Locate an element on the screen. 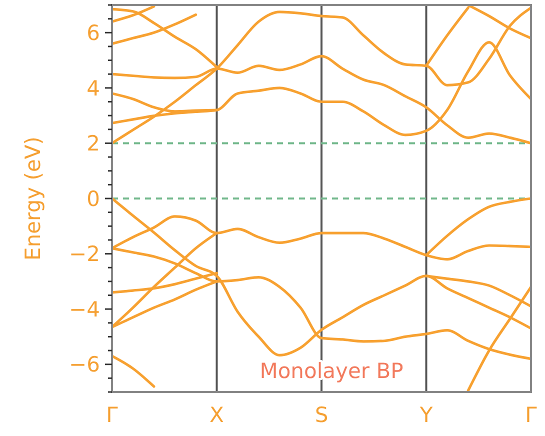  x-tick-label: Y is located at coordinates (425, 415).